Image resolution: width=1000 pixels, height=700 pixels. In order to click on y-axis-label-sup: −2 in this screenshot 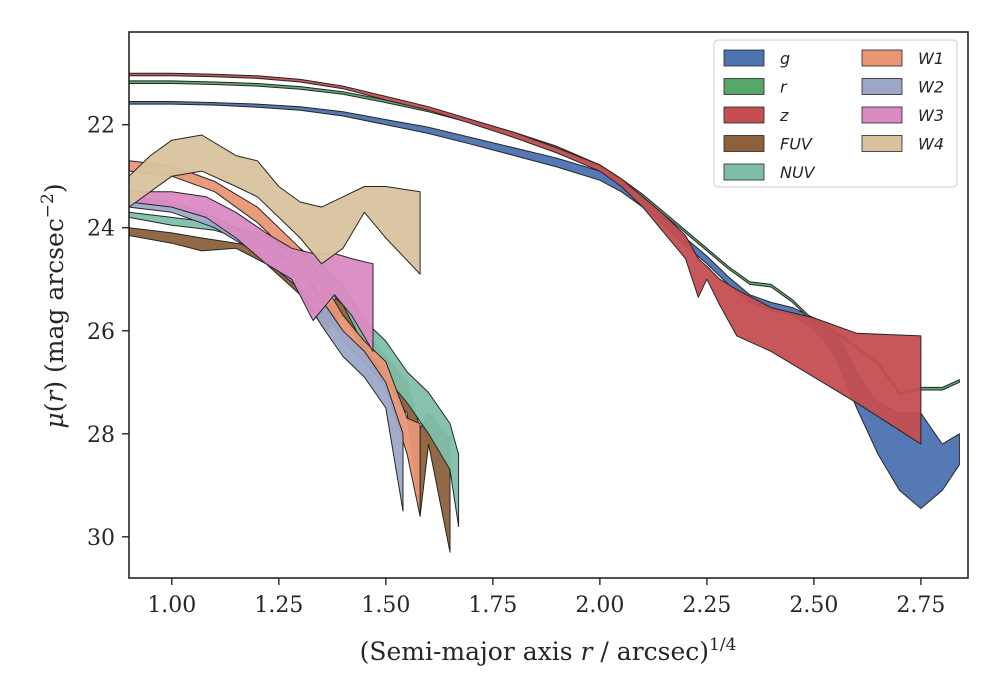, I will do `click(48, 205)`.